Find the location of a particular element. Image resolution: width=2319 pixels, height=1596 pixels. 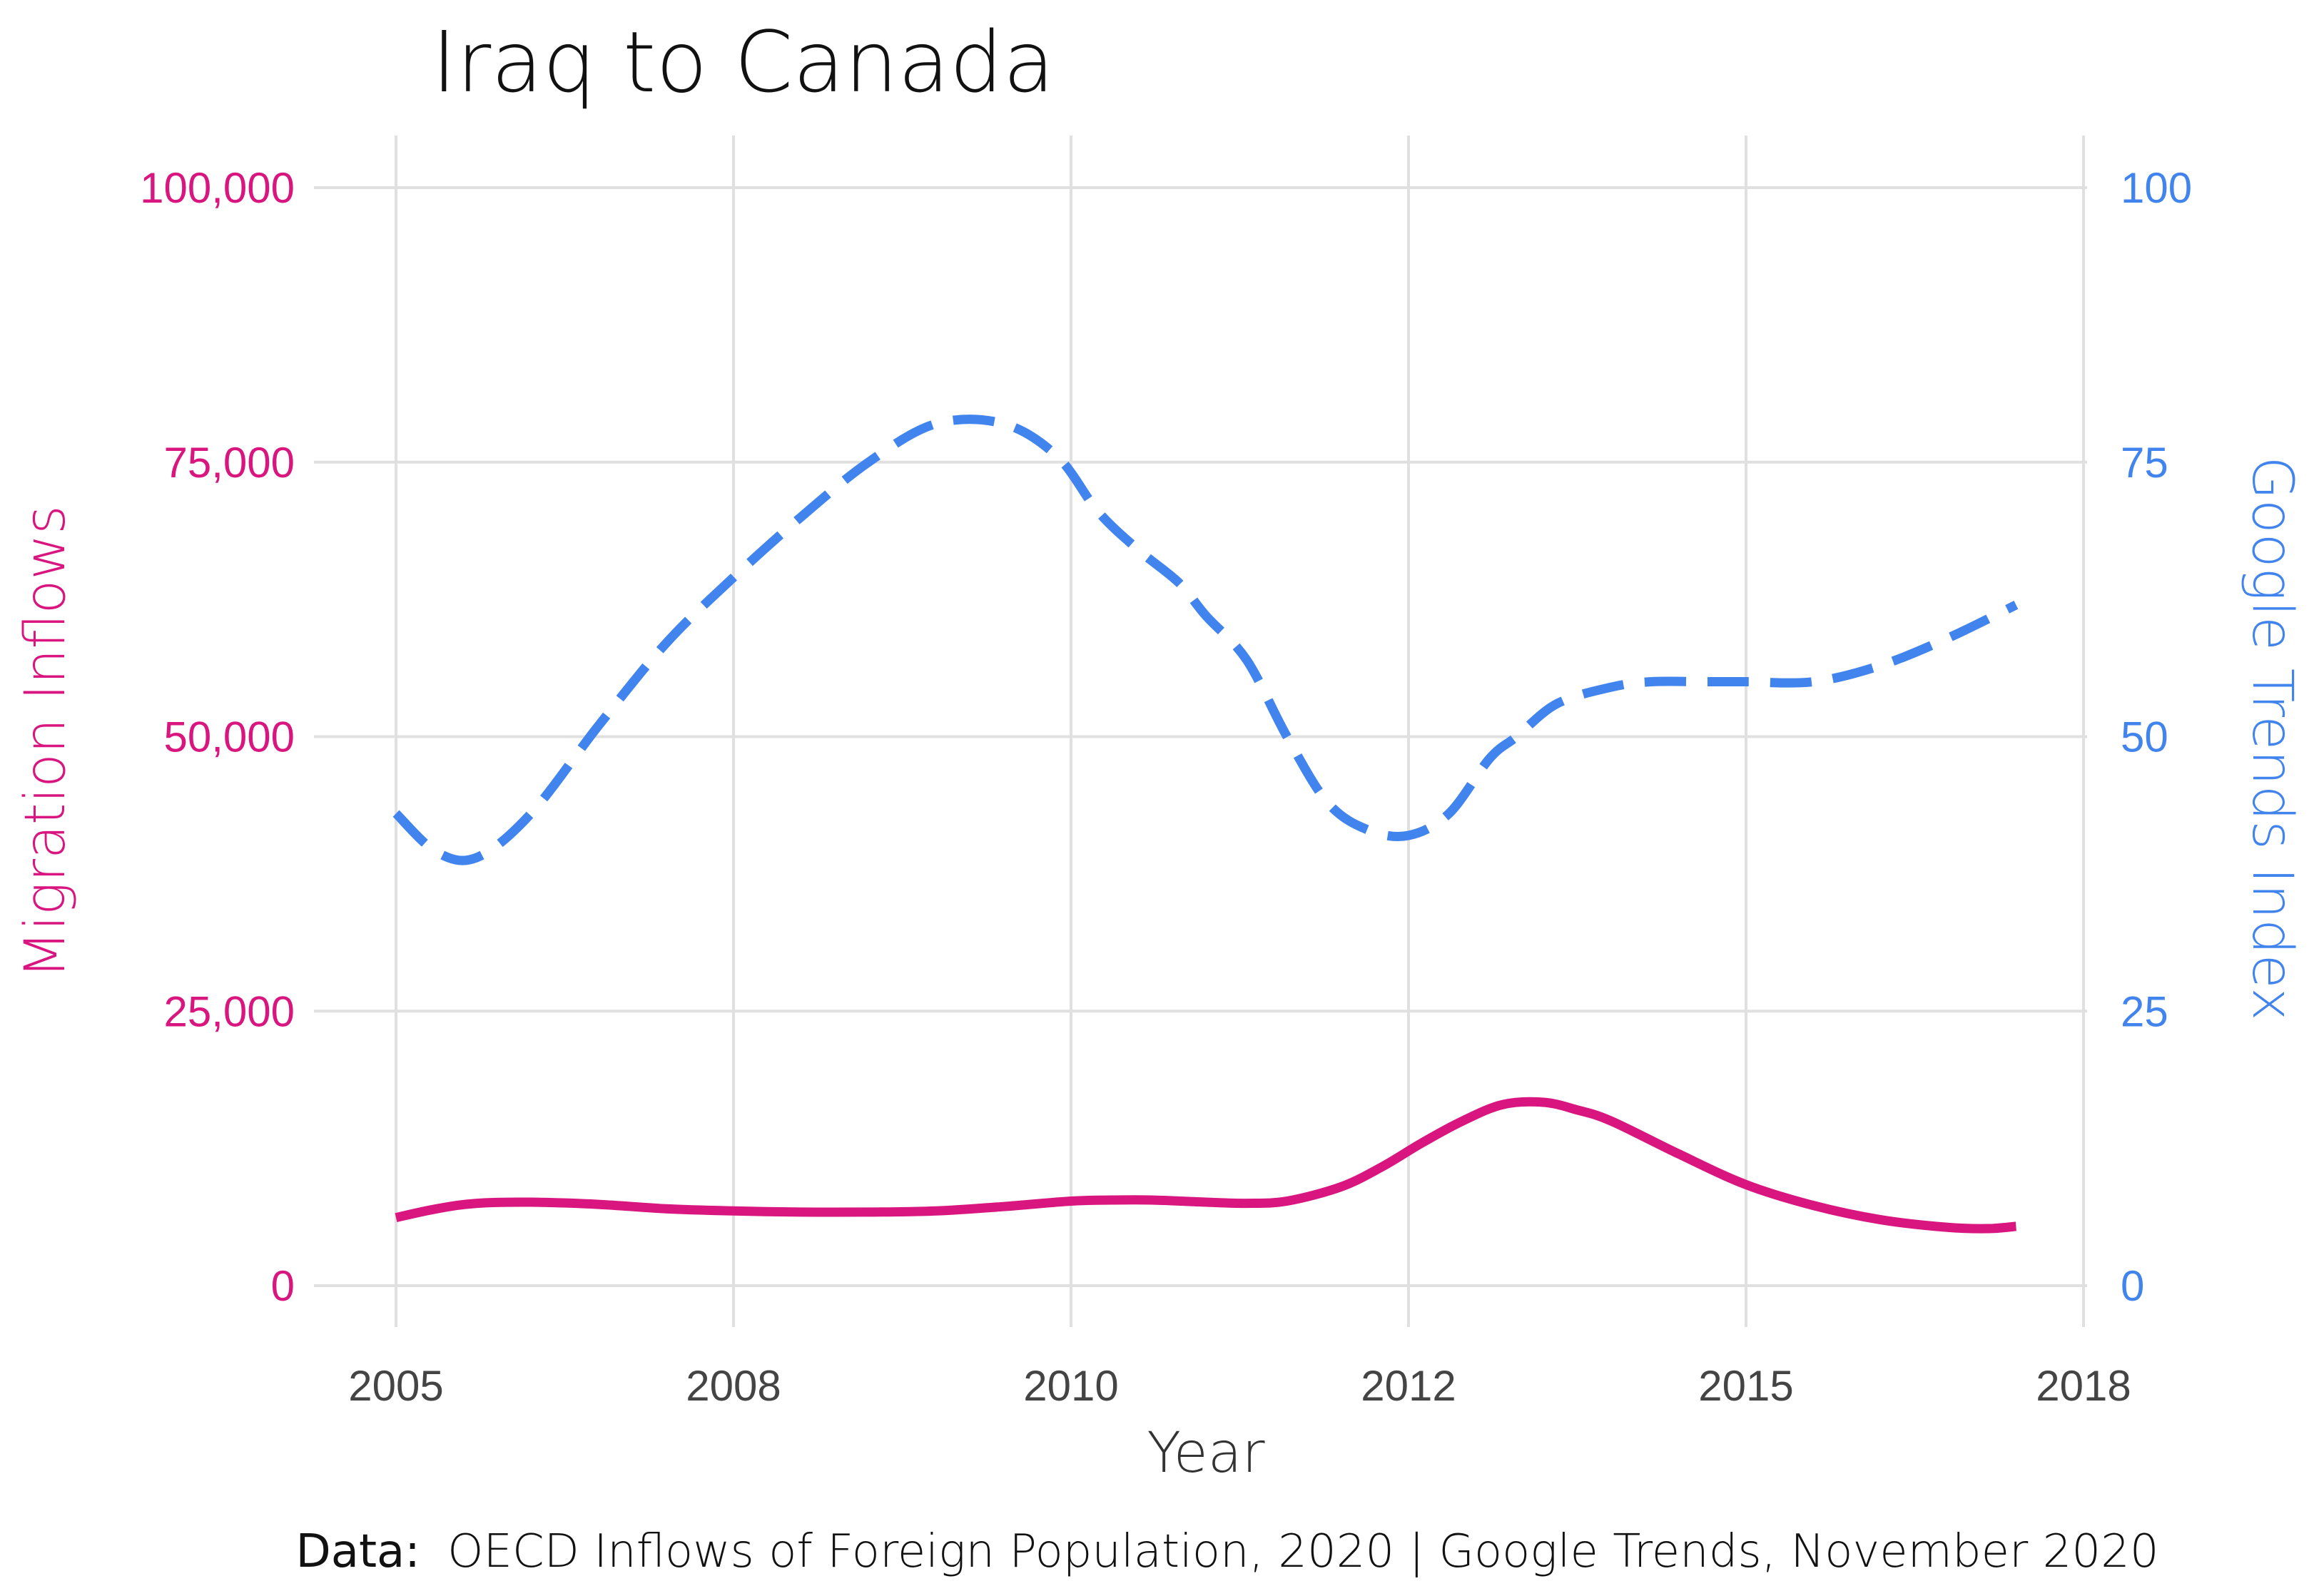

x-tick-label: 2008 is located at coordinates (734, 1386).